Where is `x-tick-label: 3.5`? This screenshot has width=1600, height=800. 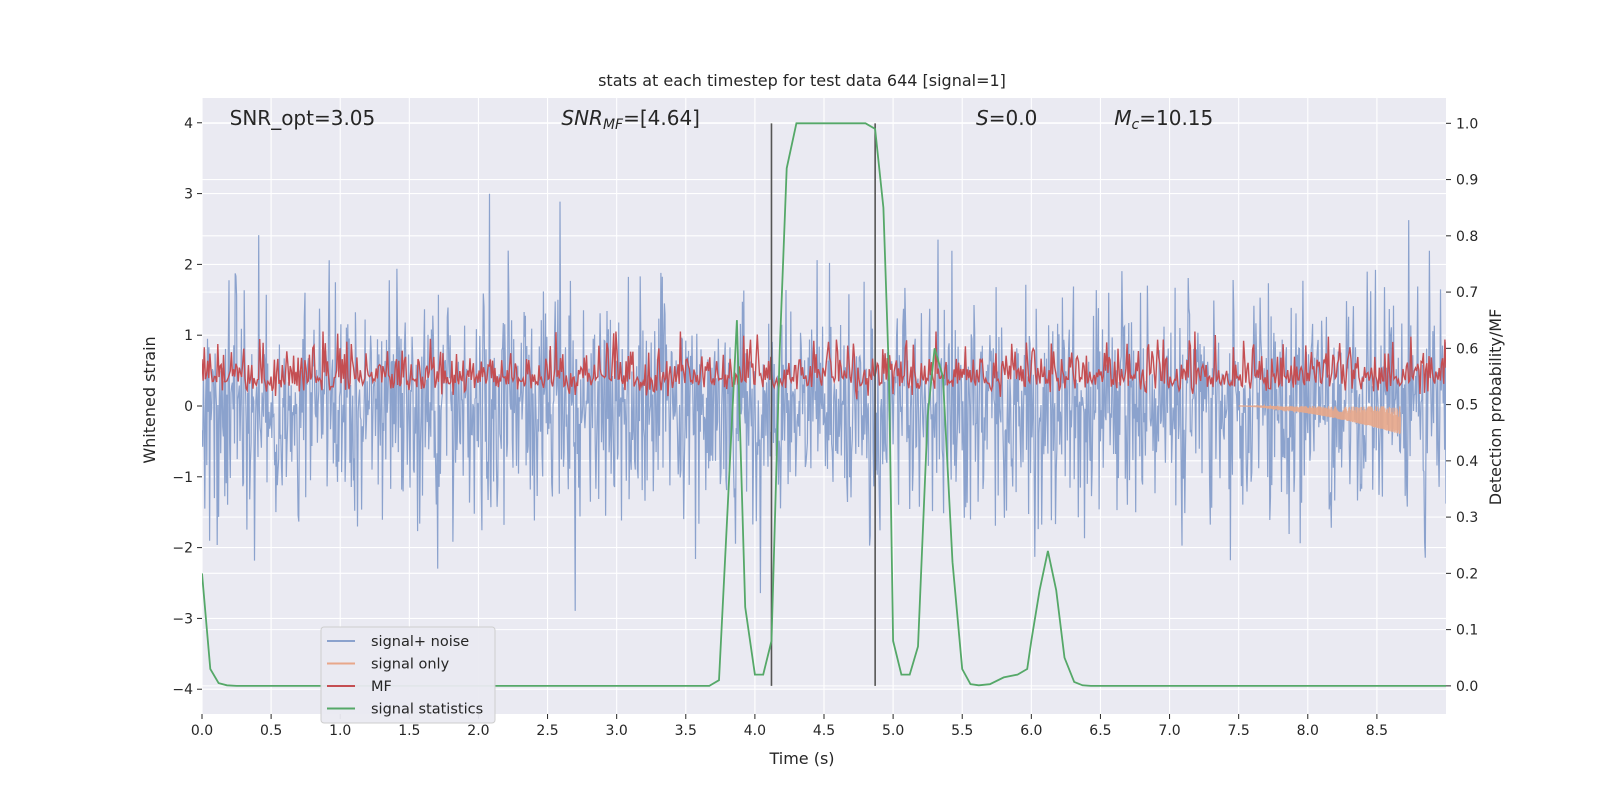
x-tick-label: 3.5 is located at coordinates (686, 731).